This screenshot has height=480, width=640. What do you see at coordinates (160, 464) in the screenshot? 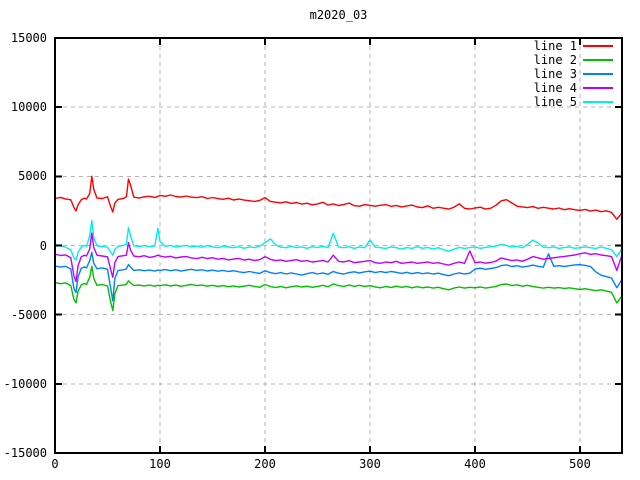
I see `x-tick-label: 100` at bounding box center [160, 464].